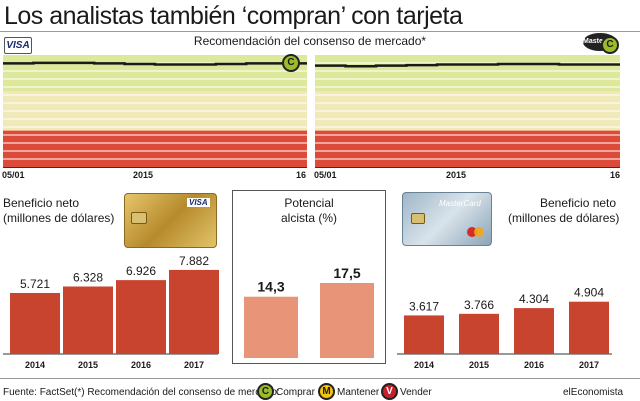 This screenshot has height=401, width=640. I want to click on mastercard-axis-mid: 2015, so click(456, 175).